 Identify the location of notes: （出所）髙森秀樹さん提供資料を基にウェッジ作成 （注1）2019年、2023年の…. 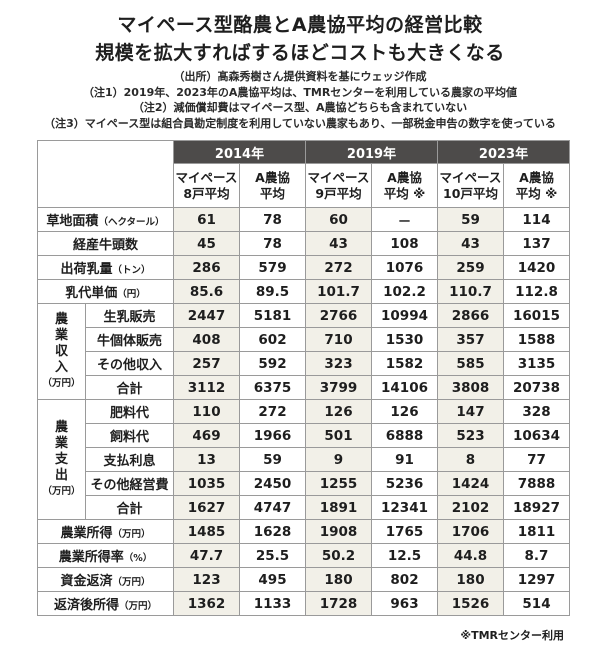
(300, 100).